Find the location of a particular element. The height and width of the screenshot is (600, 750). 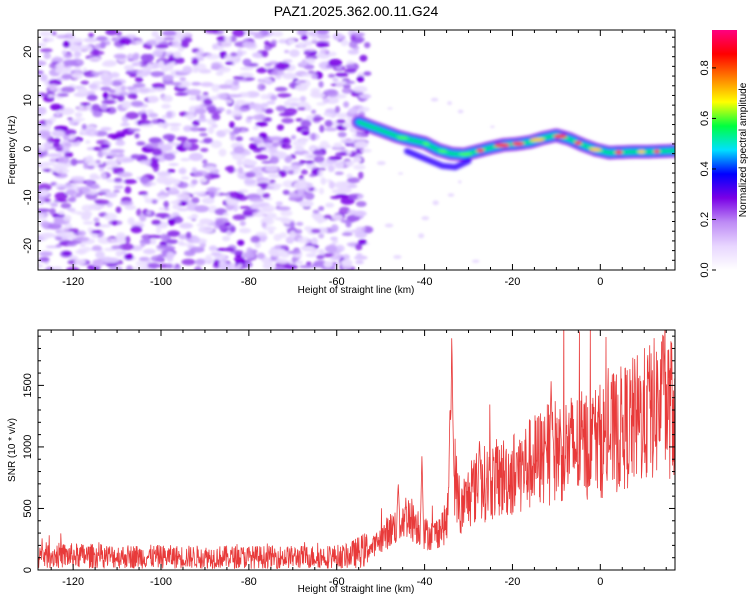

y-tick-label: 10 is located at coordinates (28, 100).